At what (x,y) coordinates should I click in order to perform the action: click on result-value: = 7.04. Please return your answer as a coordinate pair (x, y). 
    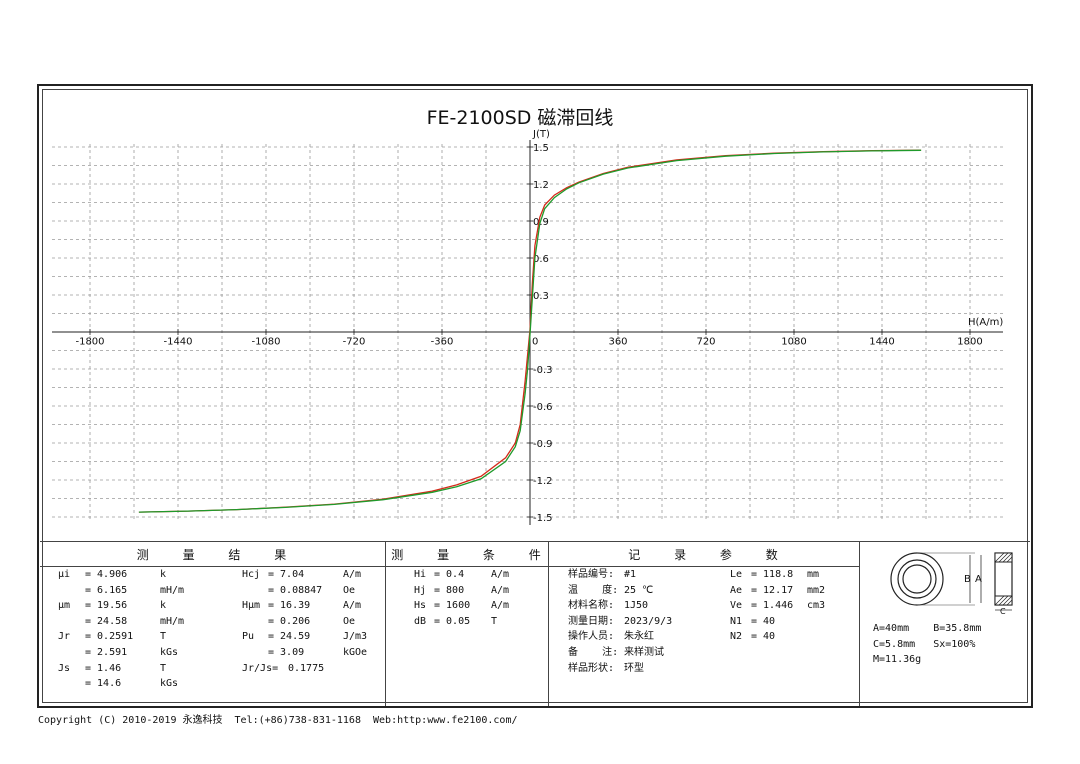
    Looking at the image, I should click on (286, 574).